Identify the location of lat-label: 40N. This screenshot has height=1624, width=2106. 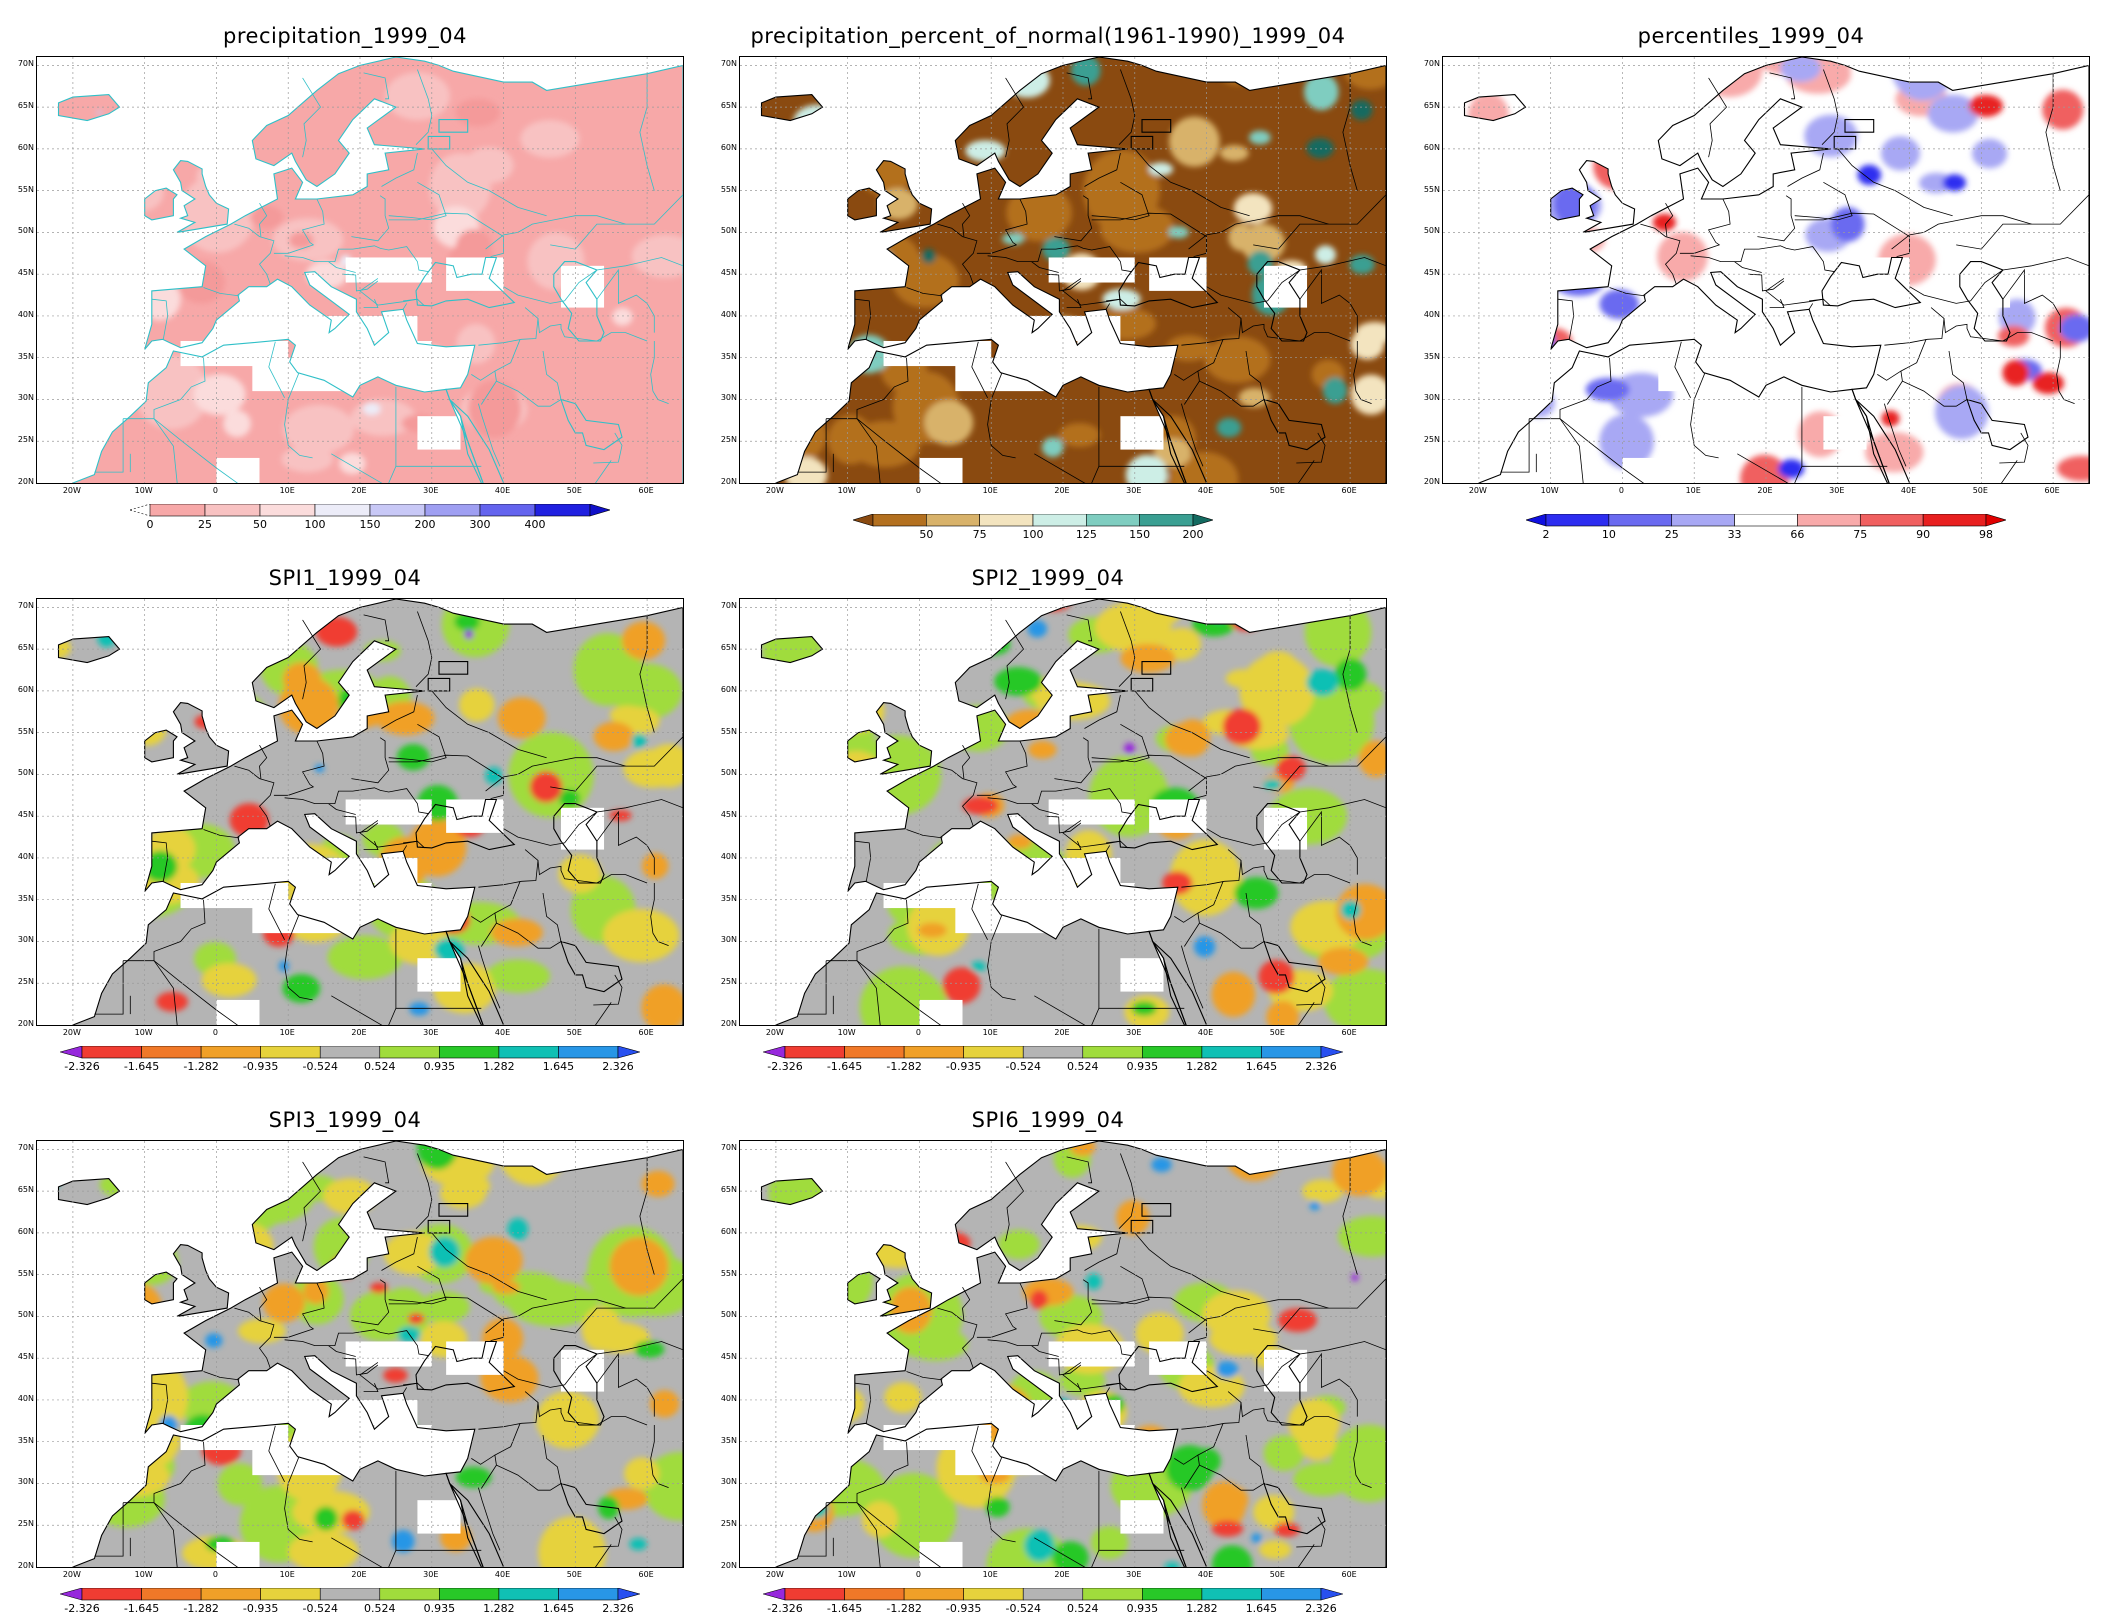
(25, 856).